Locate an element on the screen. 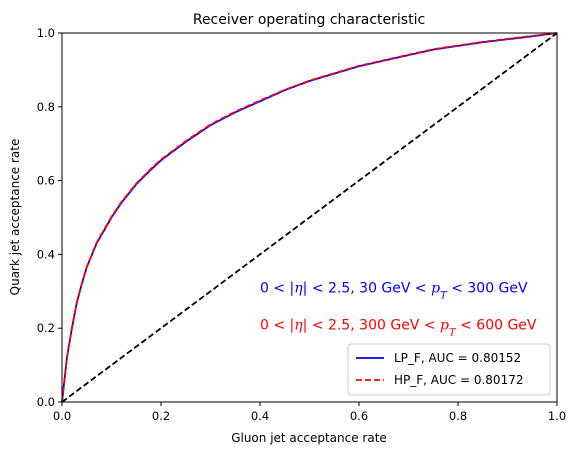  y-tick-label: 0.0 is located at coordinates (46, 402).